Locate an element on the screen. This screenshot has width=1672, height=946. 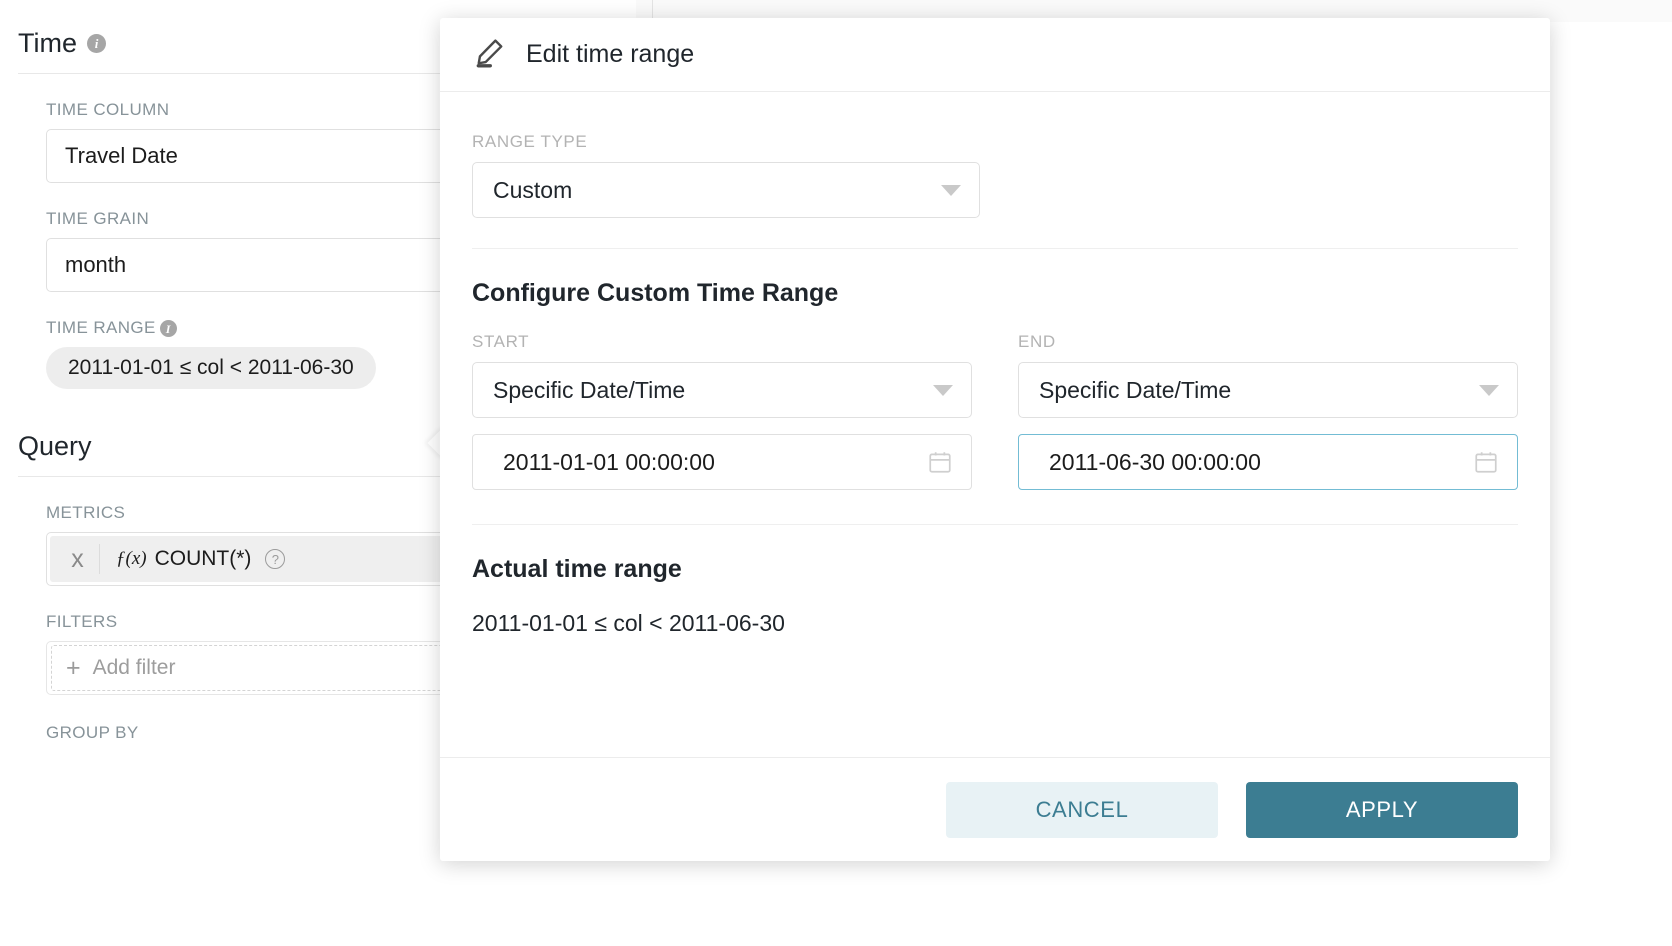
actual-time-range-value: 2011-01-01 ≤ col < 2011-06-30 is located at coordinates (628, 623).